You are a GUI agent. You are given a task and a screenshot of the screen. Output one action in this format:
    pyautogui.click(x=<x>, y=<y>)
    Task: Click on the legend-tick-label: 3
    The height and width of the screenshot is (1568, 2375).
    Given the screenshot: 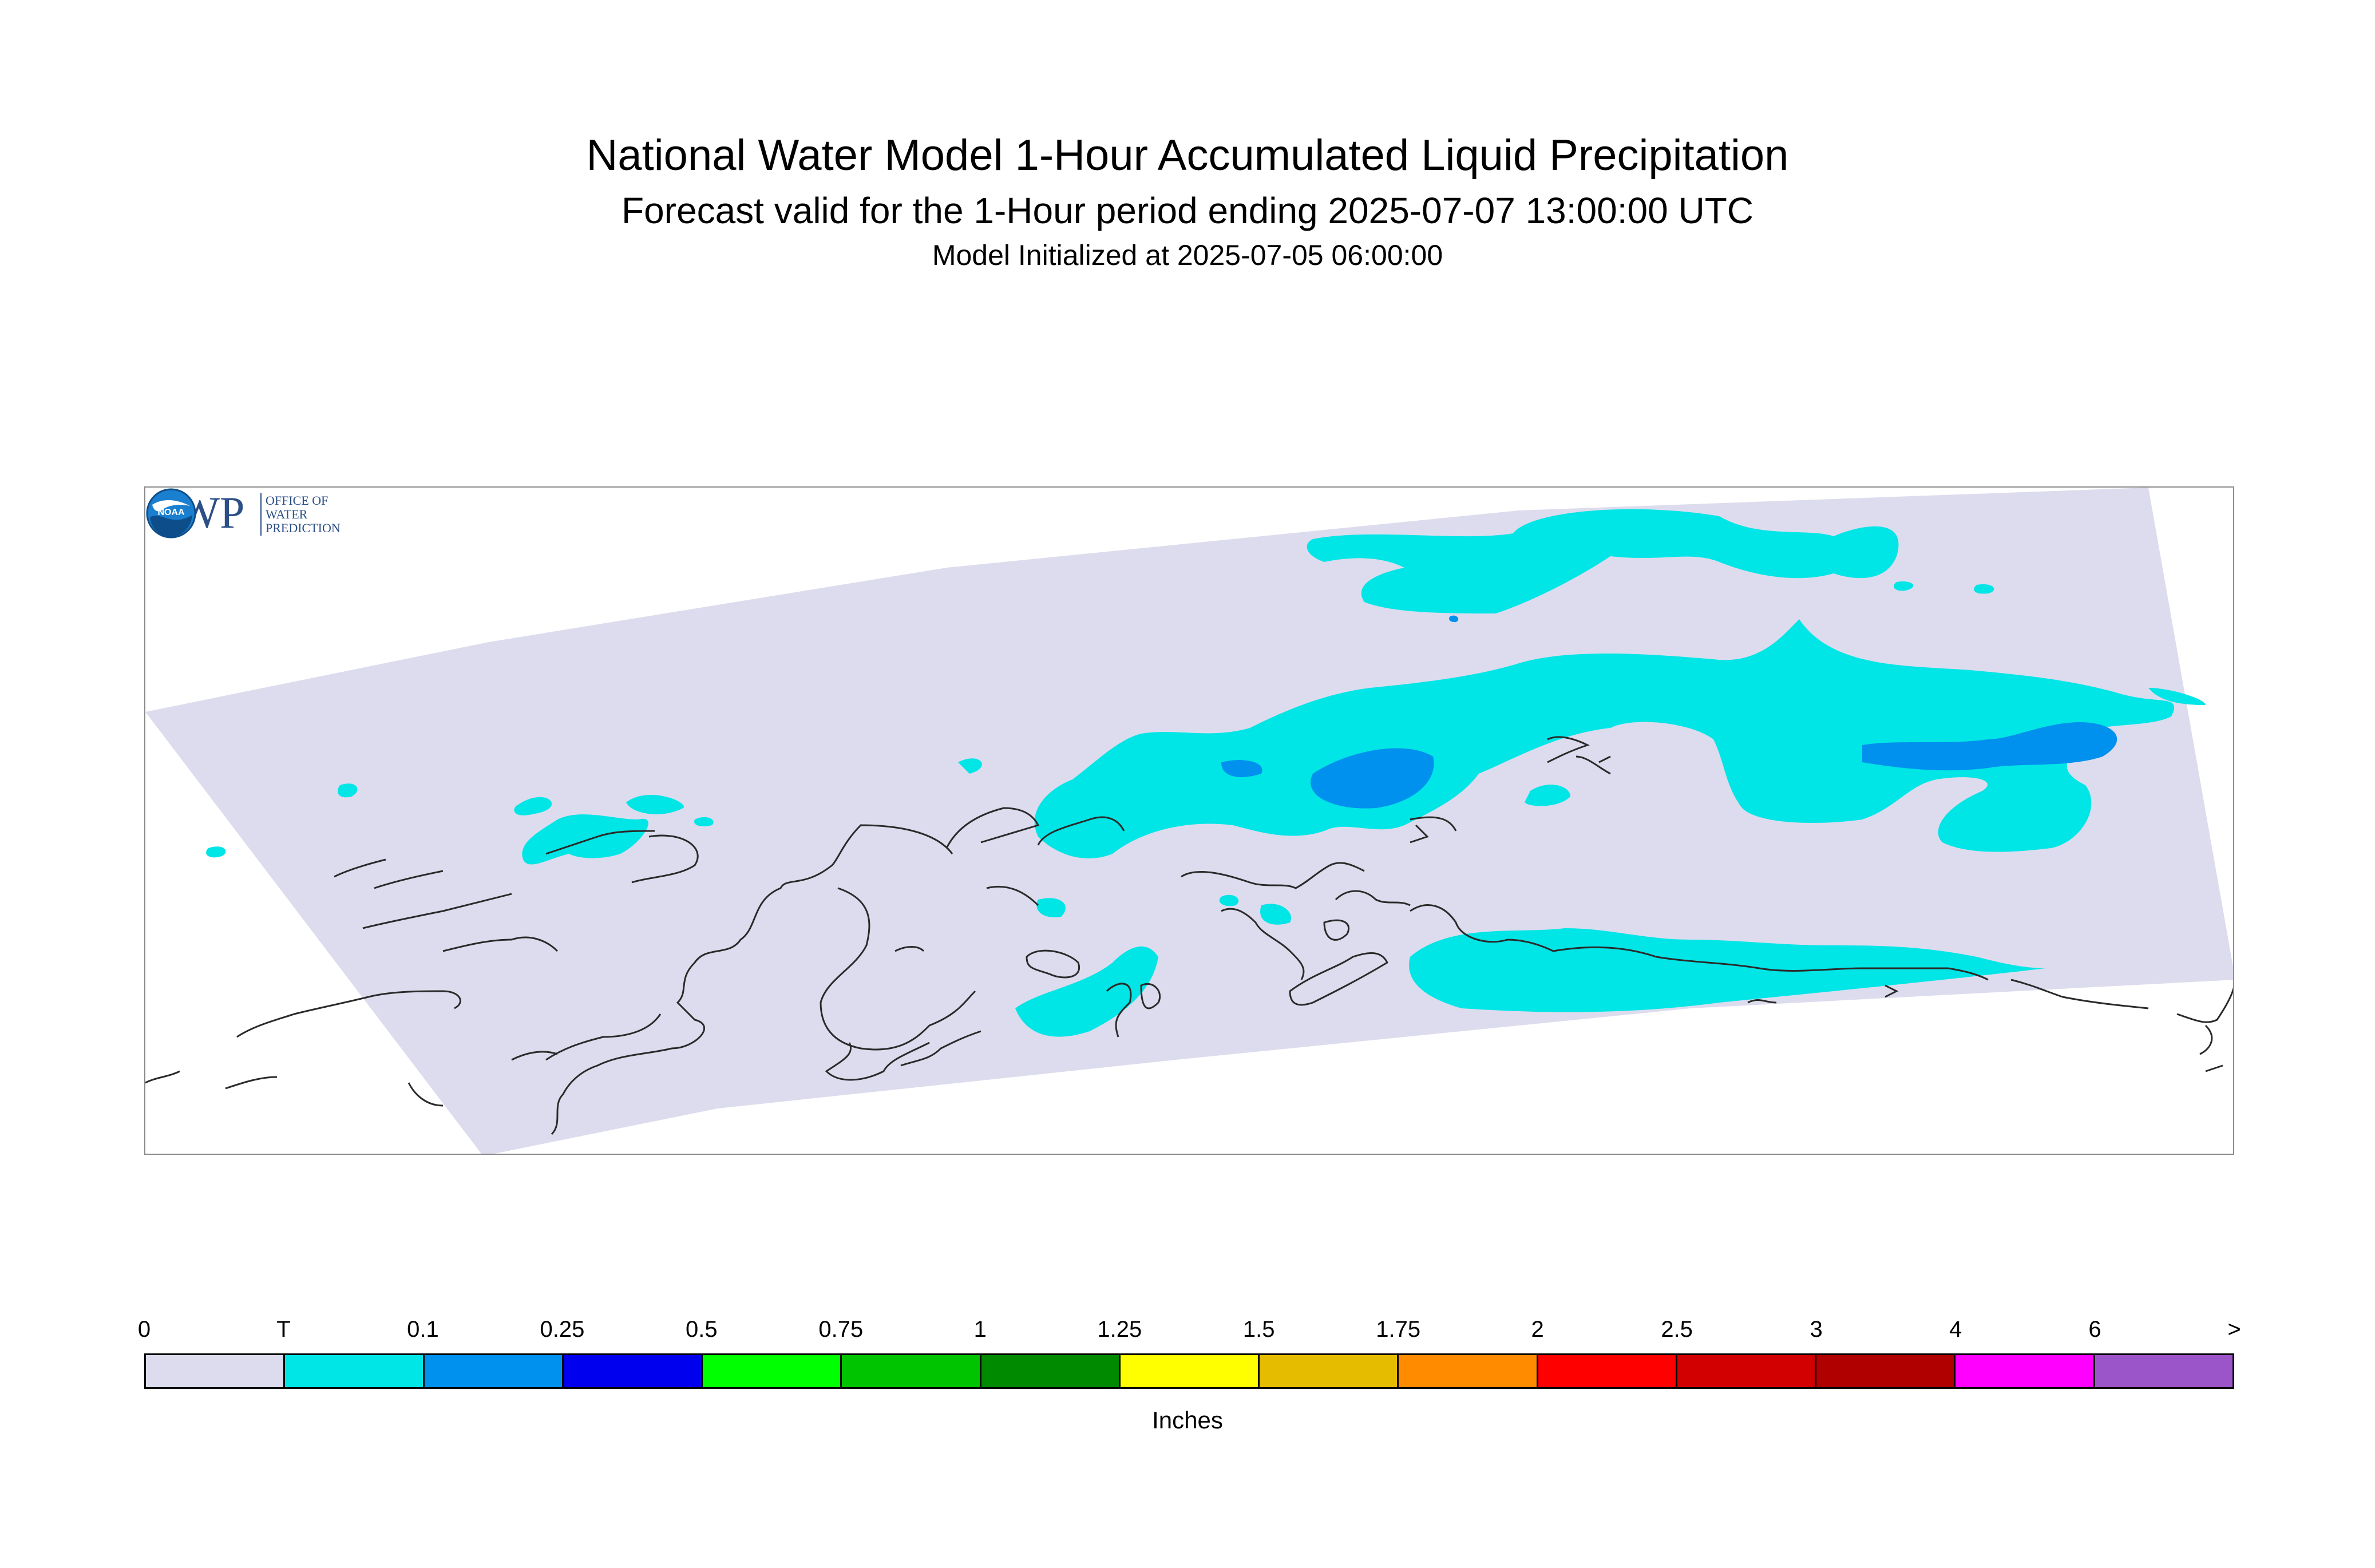 What is the action you would take?
    pyautogui.click(x=1816, y=1329)
    